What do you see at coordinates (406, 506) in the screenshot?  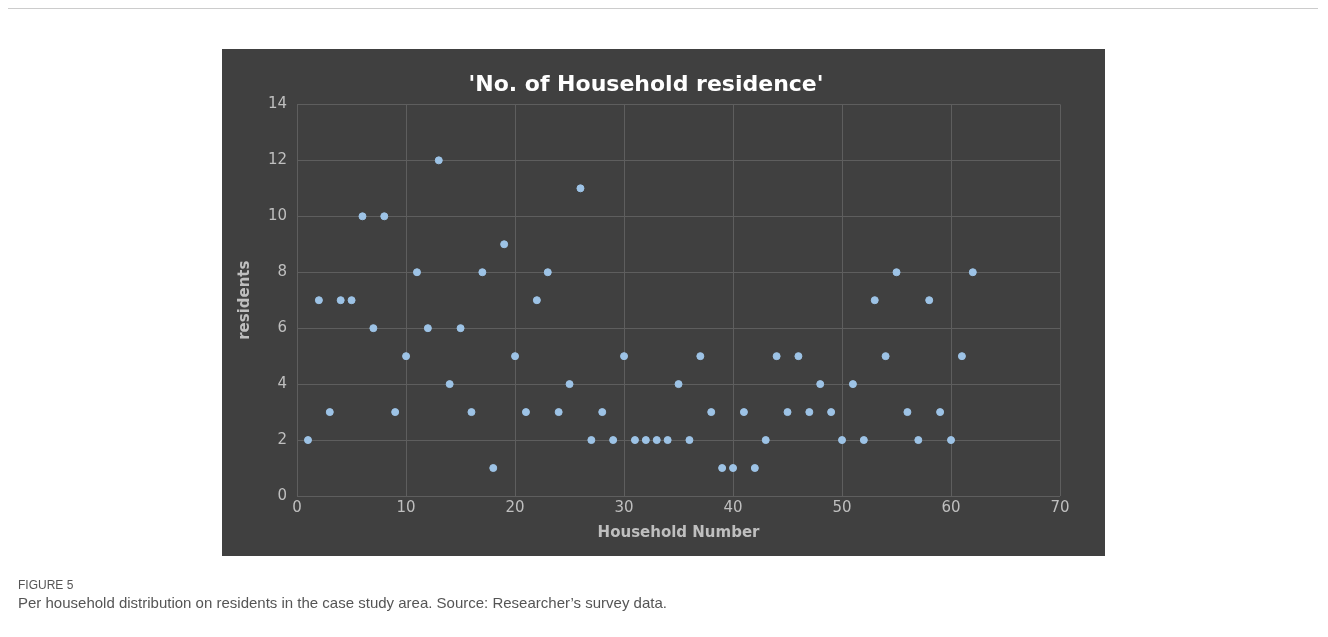 I see `x-tick-label: 10` at bounding box center [406, 506].